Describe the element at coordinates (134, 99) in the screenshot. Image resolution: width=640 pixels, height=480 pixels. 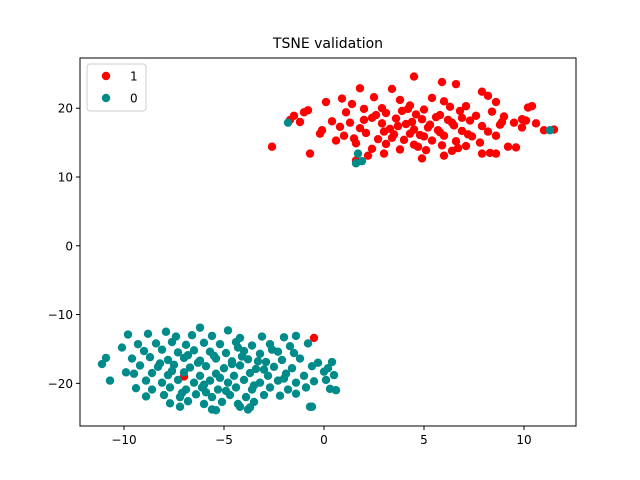
I see `legend-label-0: 0` at that location.